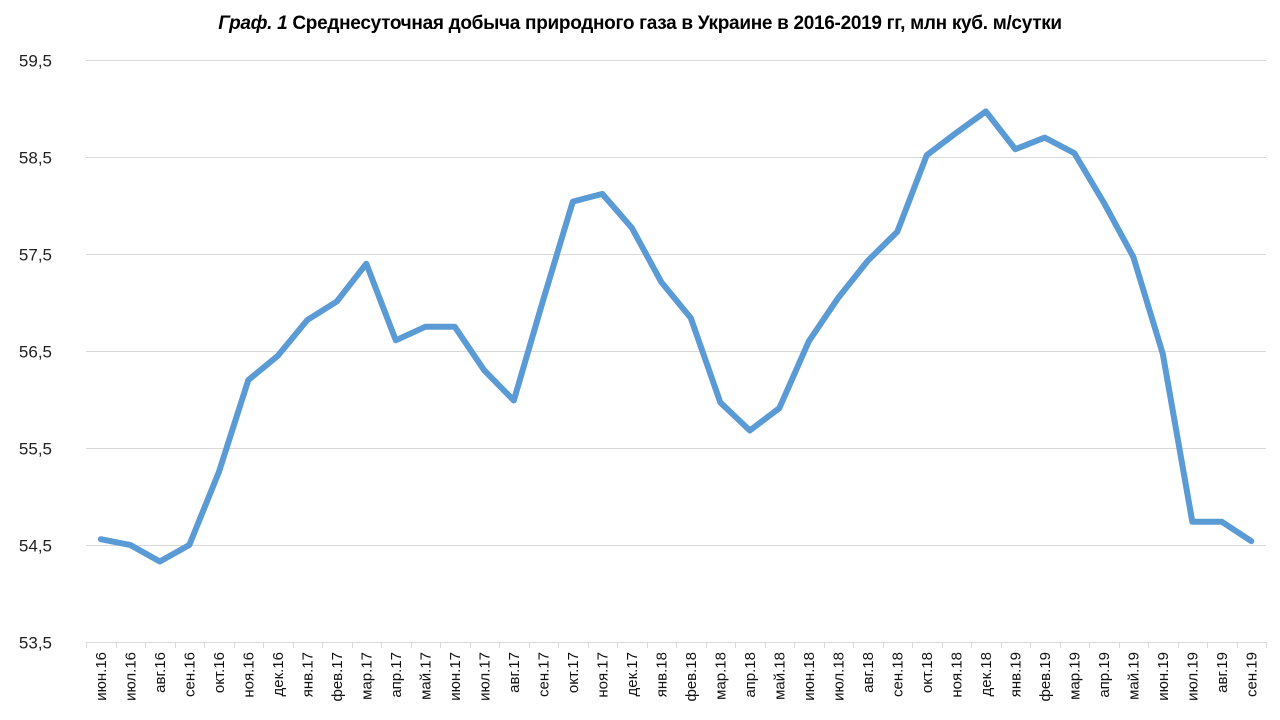  I want to click on x-tick-label: фев.19, so click(1045, 677).